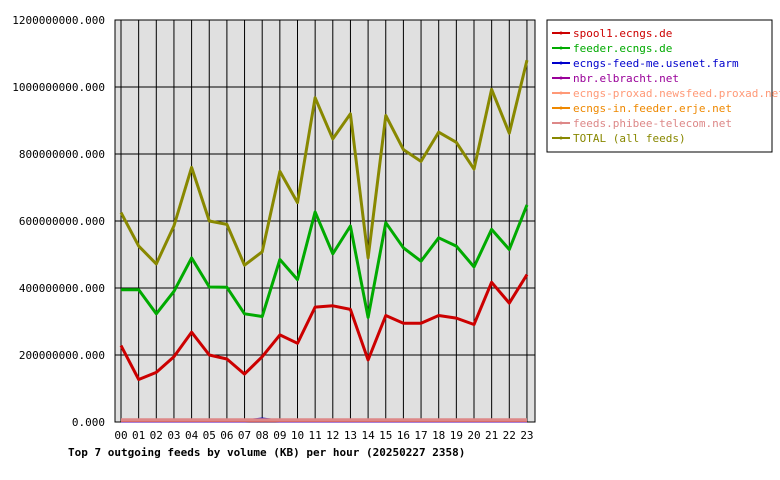 This screenshot has width=780, height=480. What do you see at coordinates (350, 435) in the screenshot?
I see `x-tick-label: 13` at bounding box center [350, 435].